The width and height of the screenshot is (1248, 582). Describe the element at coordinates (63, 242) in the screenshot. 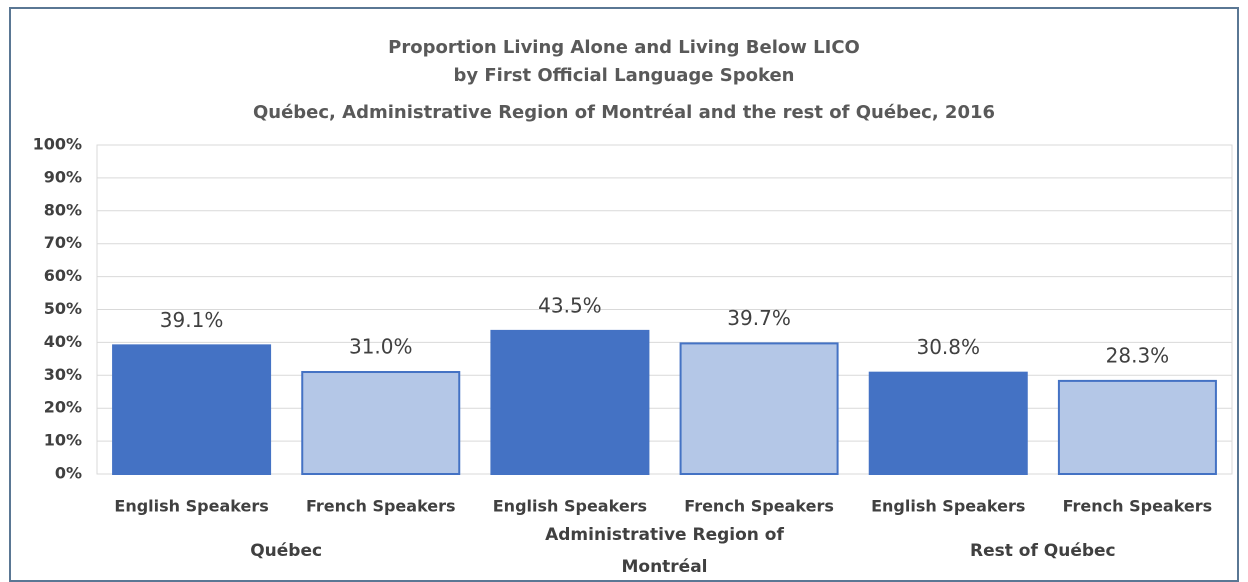

I see `y-tick-label: 70%` at that location.